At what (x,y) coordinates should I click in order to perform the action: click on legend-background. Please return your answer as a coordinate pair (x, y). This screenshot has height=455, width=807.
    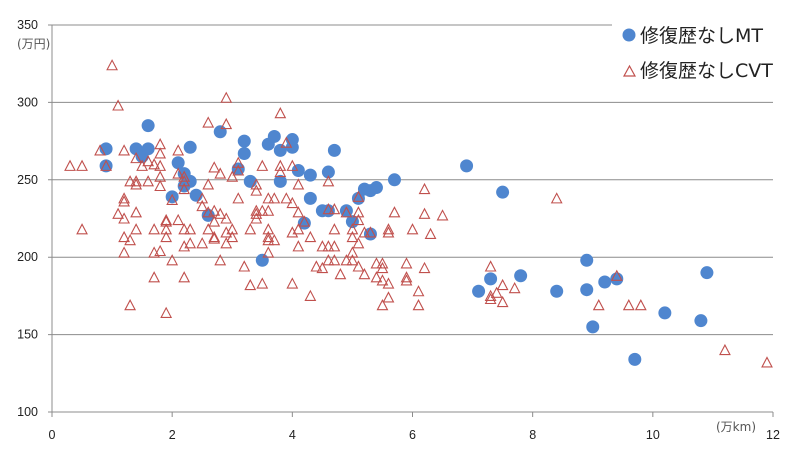
    Looking at the image, I should click on (707, 55).